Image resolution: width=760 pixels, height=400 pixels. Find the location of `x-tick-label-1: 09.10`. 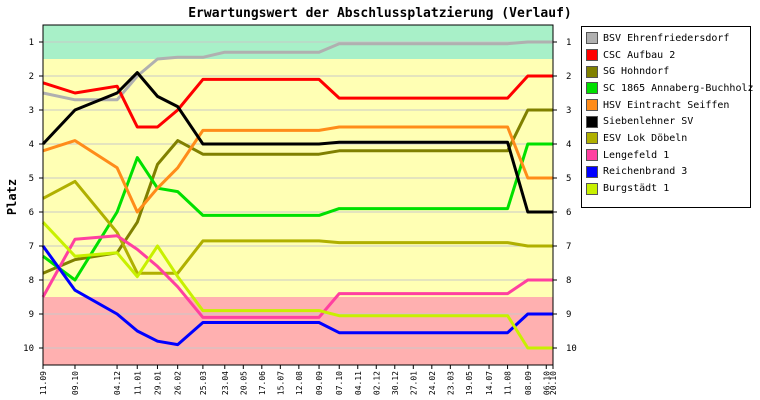

x-tick-label-1: 09.10 is located at coordinates (75, 383).